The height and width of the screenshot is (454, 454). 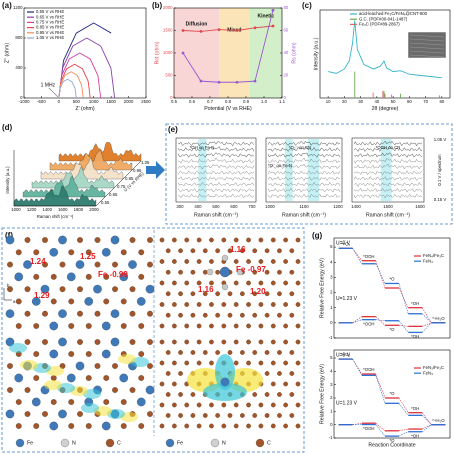 I want to click on y-tick-label: 500, so click(x=169, y=75).